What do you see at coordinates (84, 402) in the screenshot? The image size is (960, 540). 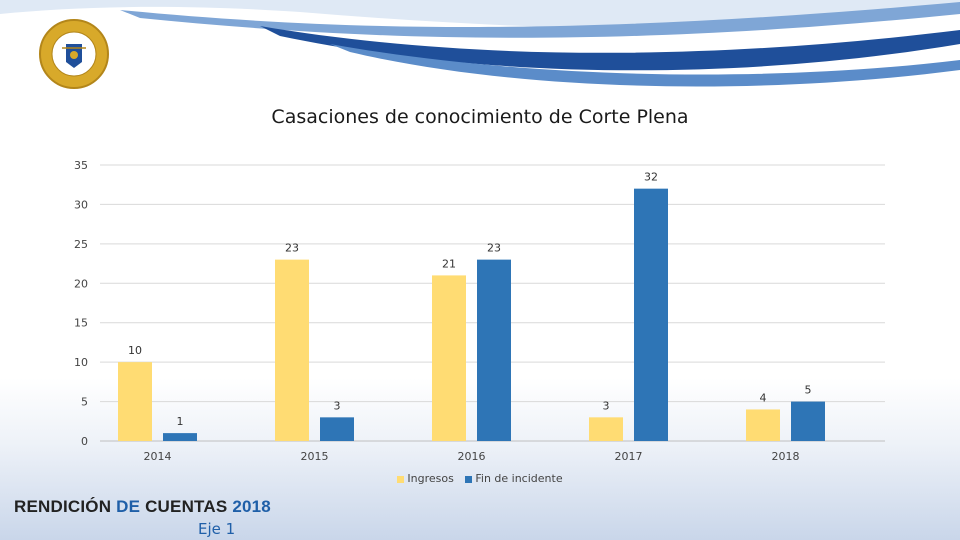 I see `y-tick-label: 5` at bounding box center [84, 402].